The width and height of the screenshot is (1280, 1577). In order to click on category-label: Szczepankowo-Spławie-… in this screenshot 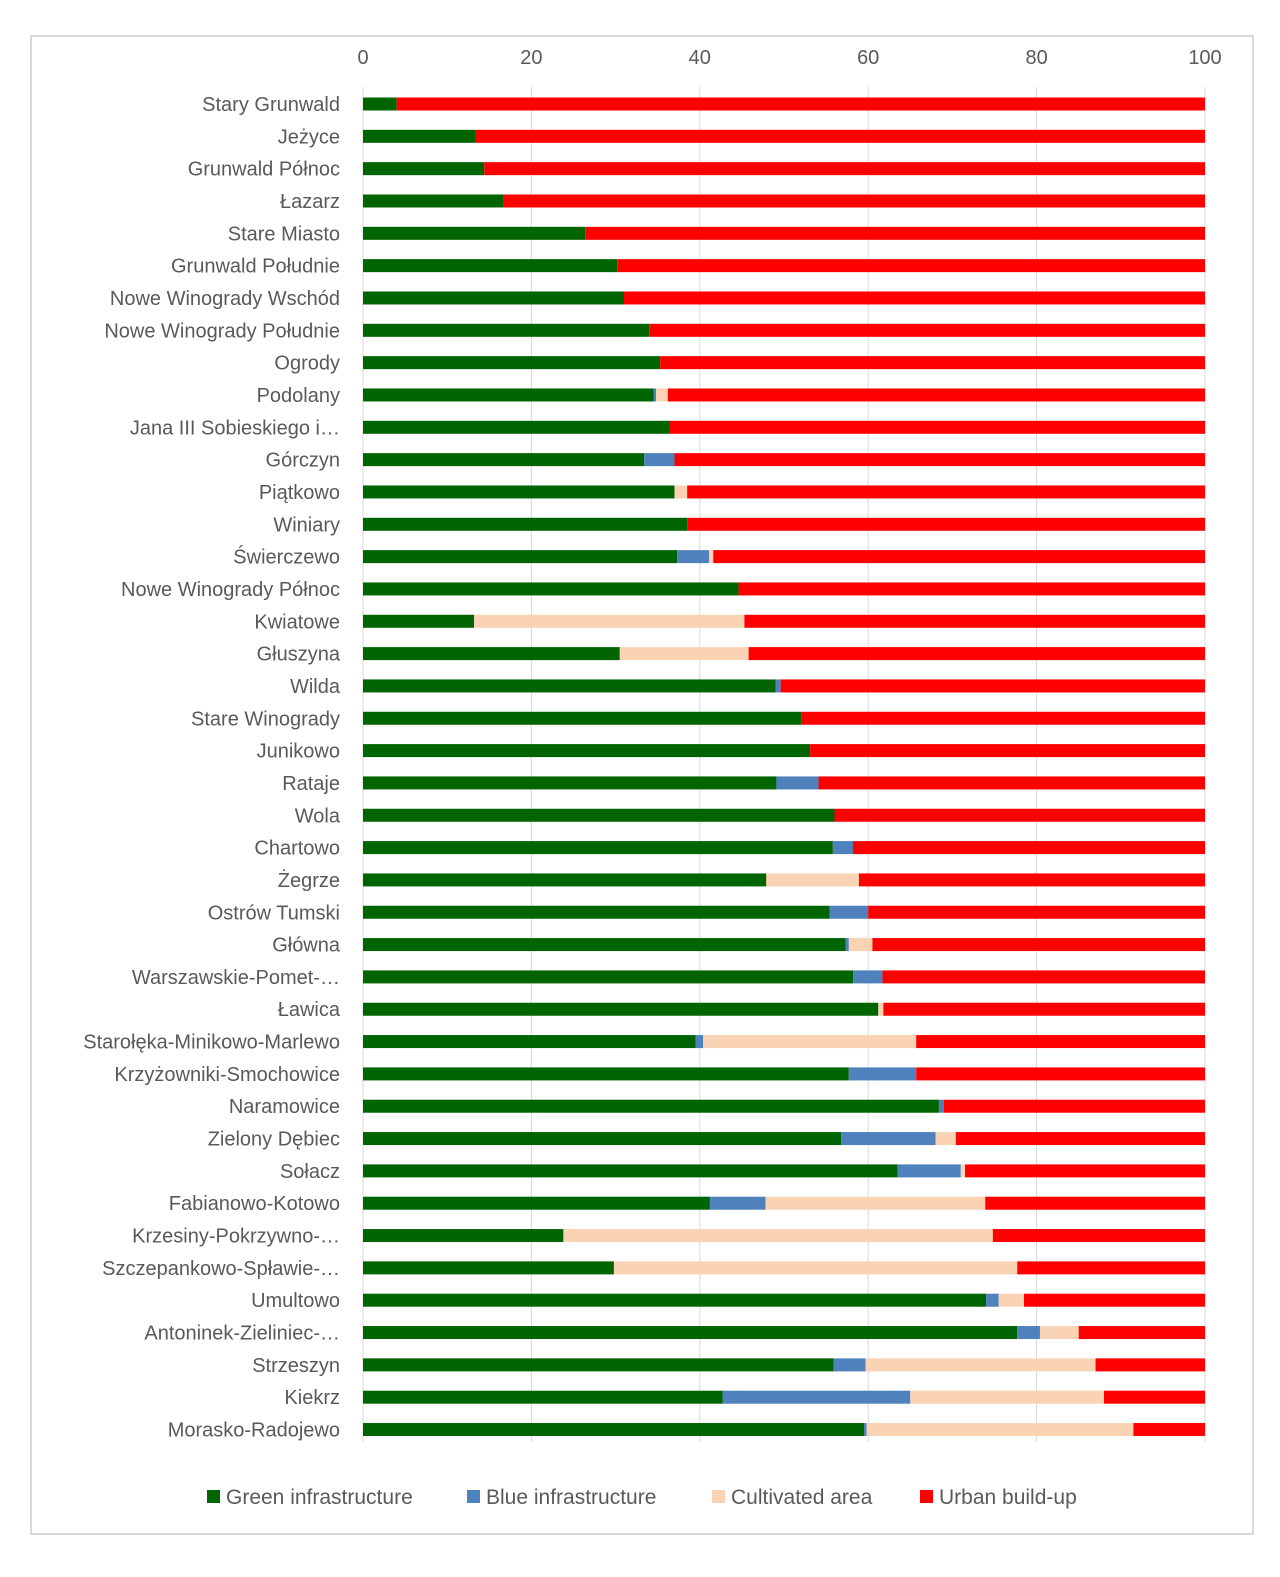, I will do `click(221, 1269)`.